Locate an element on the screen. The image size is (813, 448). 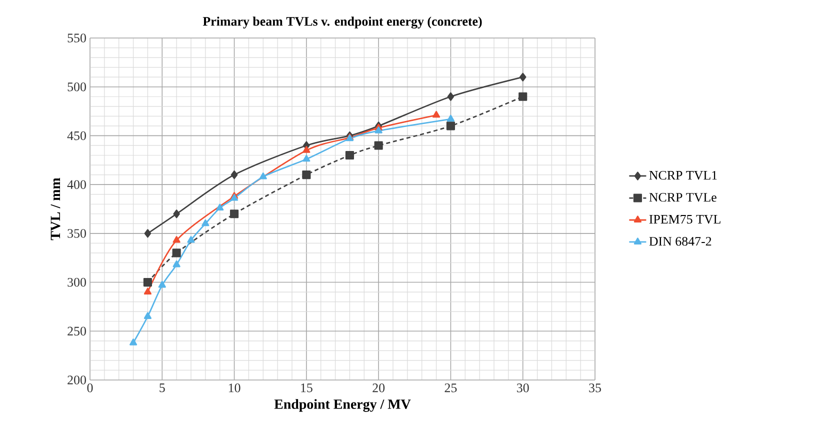
x-tick-label: 10 is located at coordinates (234, 388).